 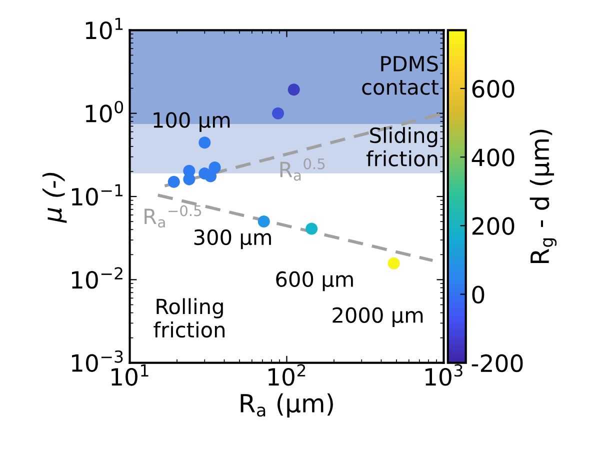 I want to click on annotation: R$_{a}$$^{0.5}$, so click(x=302, y=169).